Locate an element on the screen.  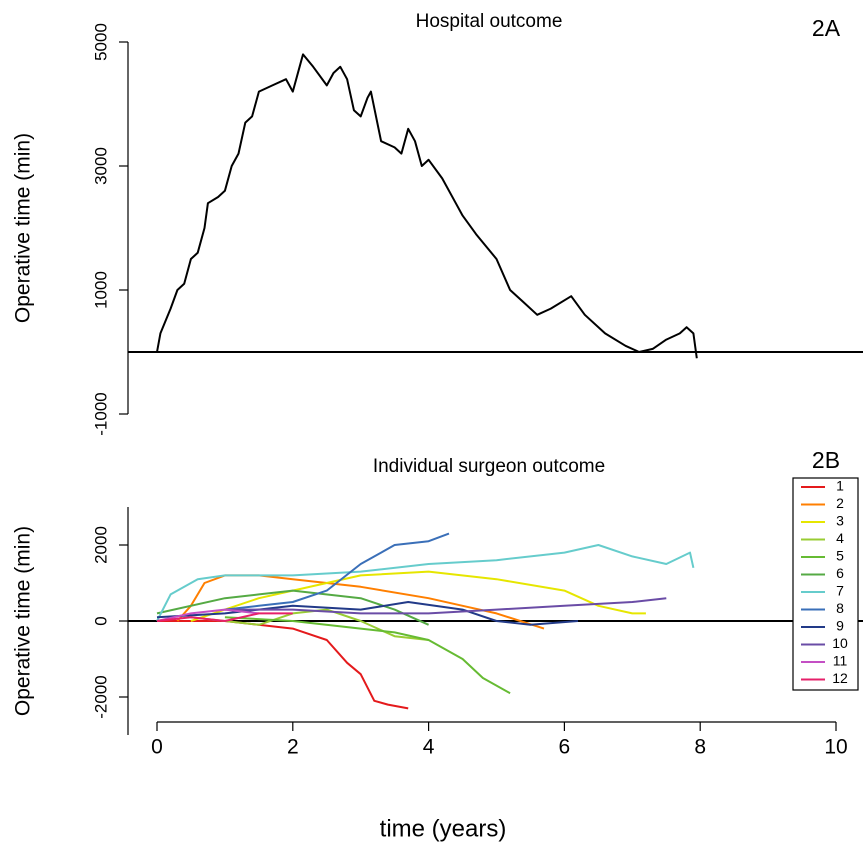
x-tick-label: 0 is located at coordinates (157, 747).